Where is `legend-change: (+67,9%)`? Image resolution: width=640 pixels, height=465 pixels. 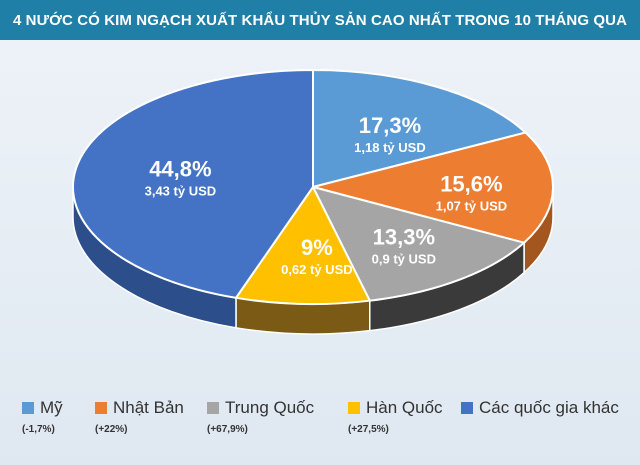 legend-change: (+67,9%) is located at coordinates (227, 429).